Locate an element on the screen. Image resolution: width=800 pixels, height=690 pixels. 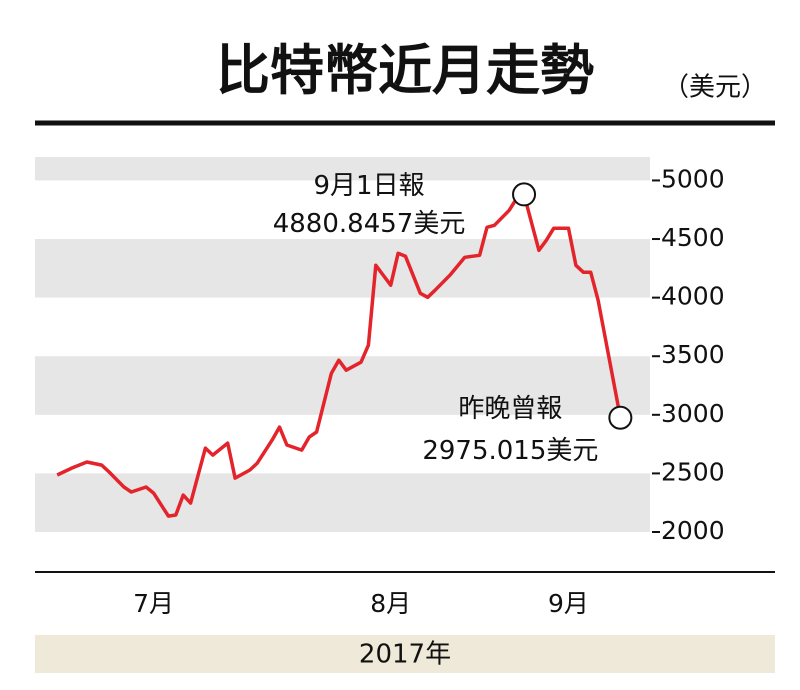
annotation-label: 4880.8457美元 is located at coordinates (369, 224).